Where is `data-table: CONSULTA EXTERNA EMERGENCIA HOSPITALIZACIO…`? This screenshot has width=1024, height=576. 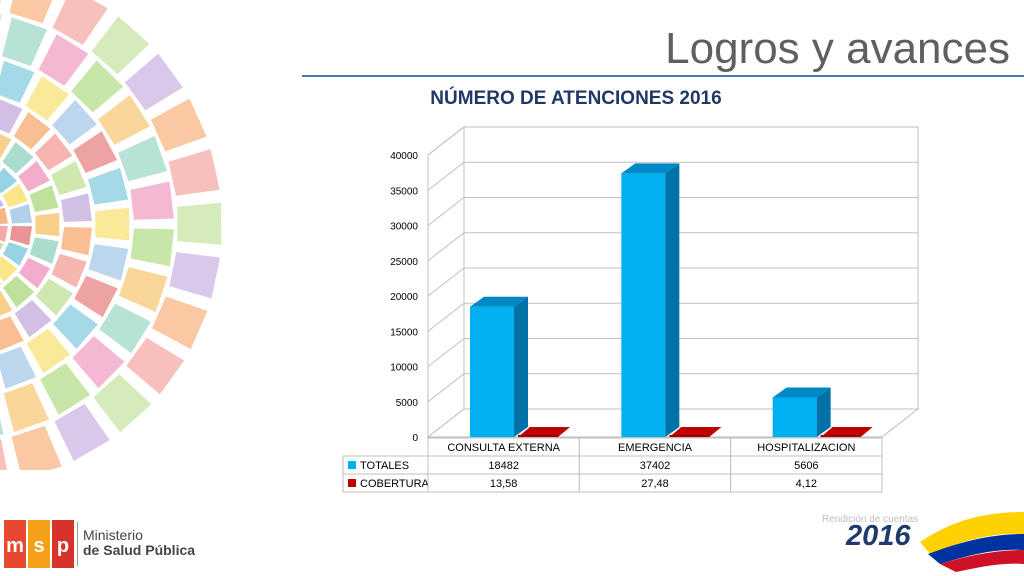
data-table: CONSULTA EXTERNA EMERGENCIA HOSPITALIZACIO… is located at coordinates (612, 465).